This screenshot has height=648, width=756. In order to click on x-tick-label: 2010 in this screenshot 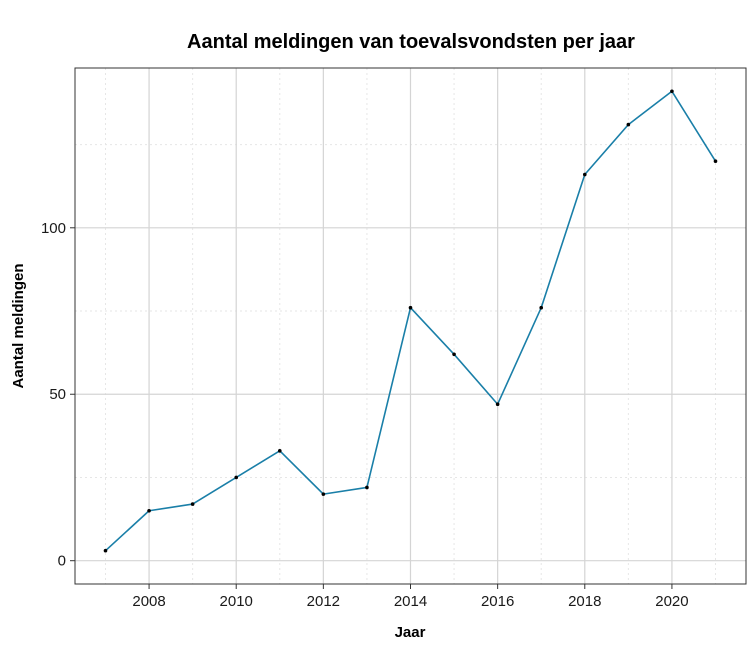, I will do `click(236, 601)`.